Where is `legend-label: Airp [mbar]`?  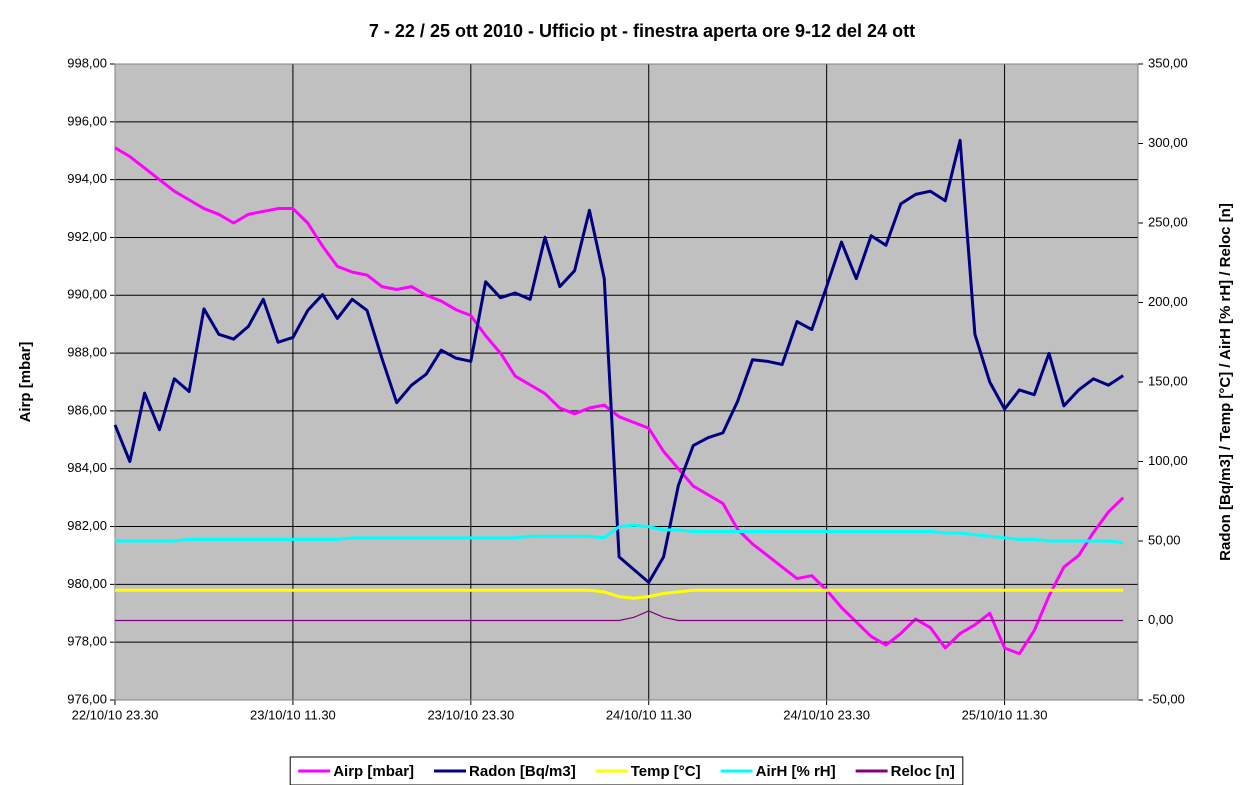 legend-label: Airp [mbar] is located at coordinates (373, 771).